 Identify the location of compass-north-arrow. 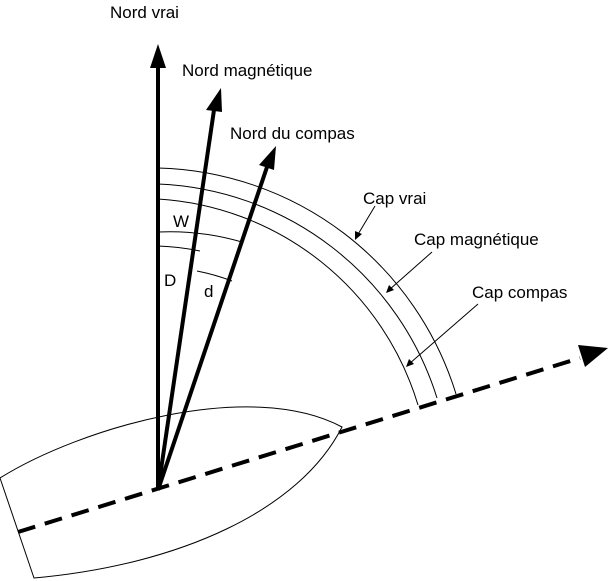
(216, 318).